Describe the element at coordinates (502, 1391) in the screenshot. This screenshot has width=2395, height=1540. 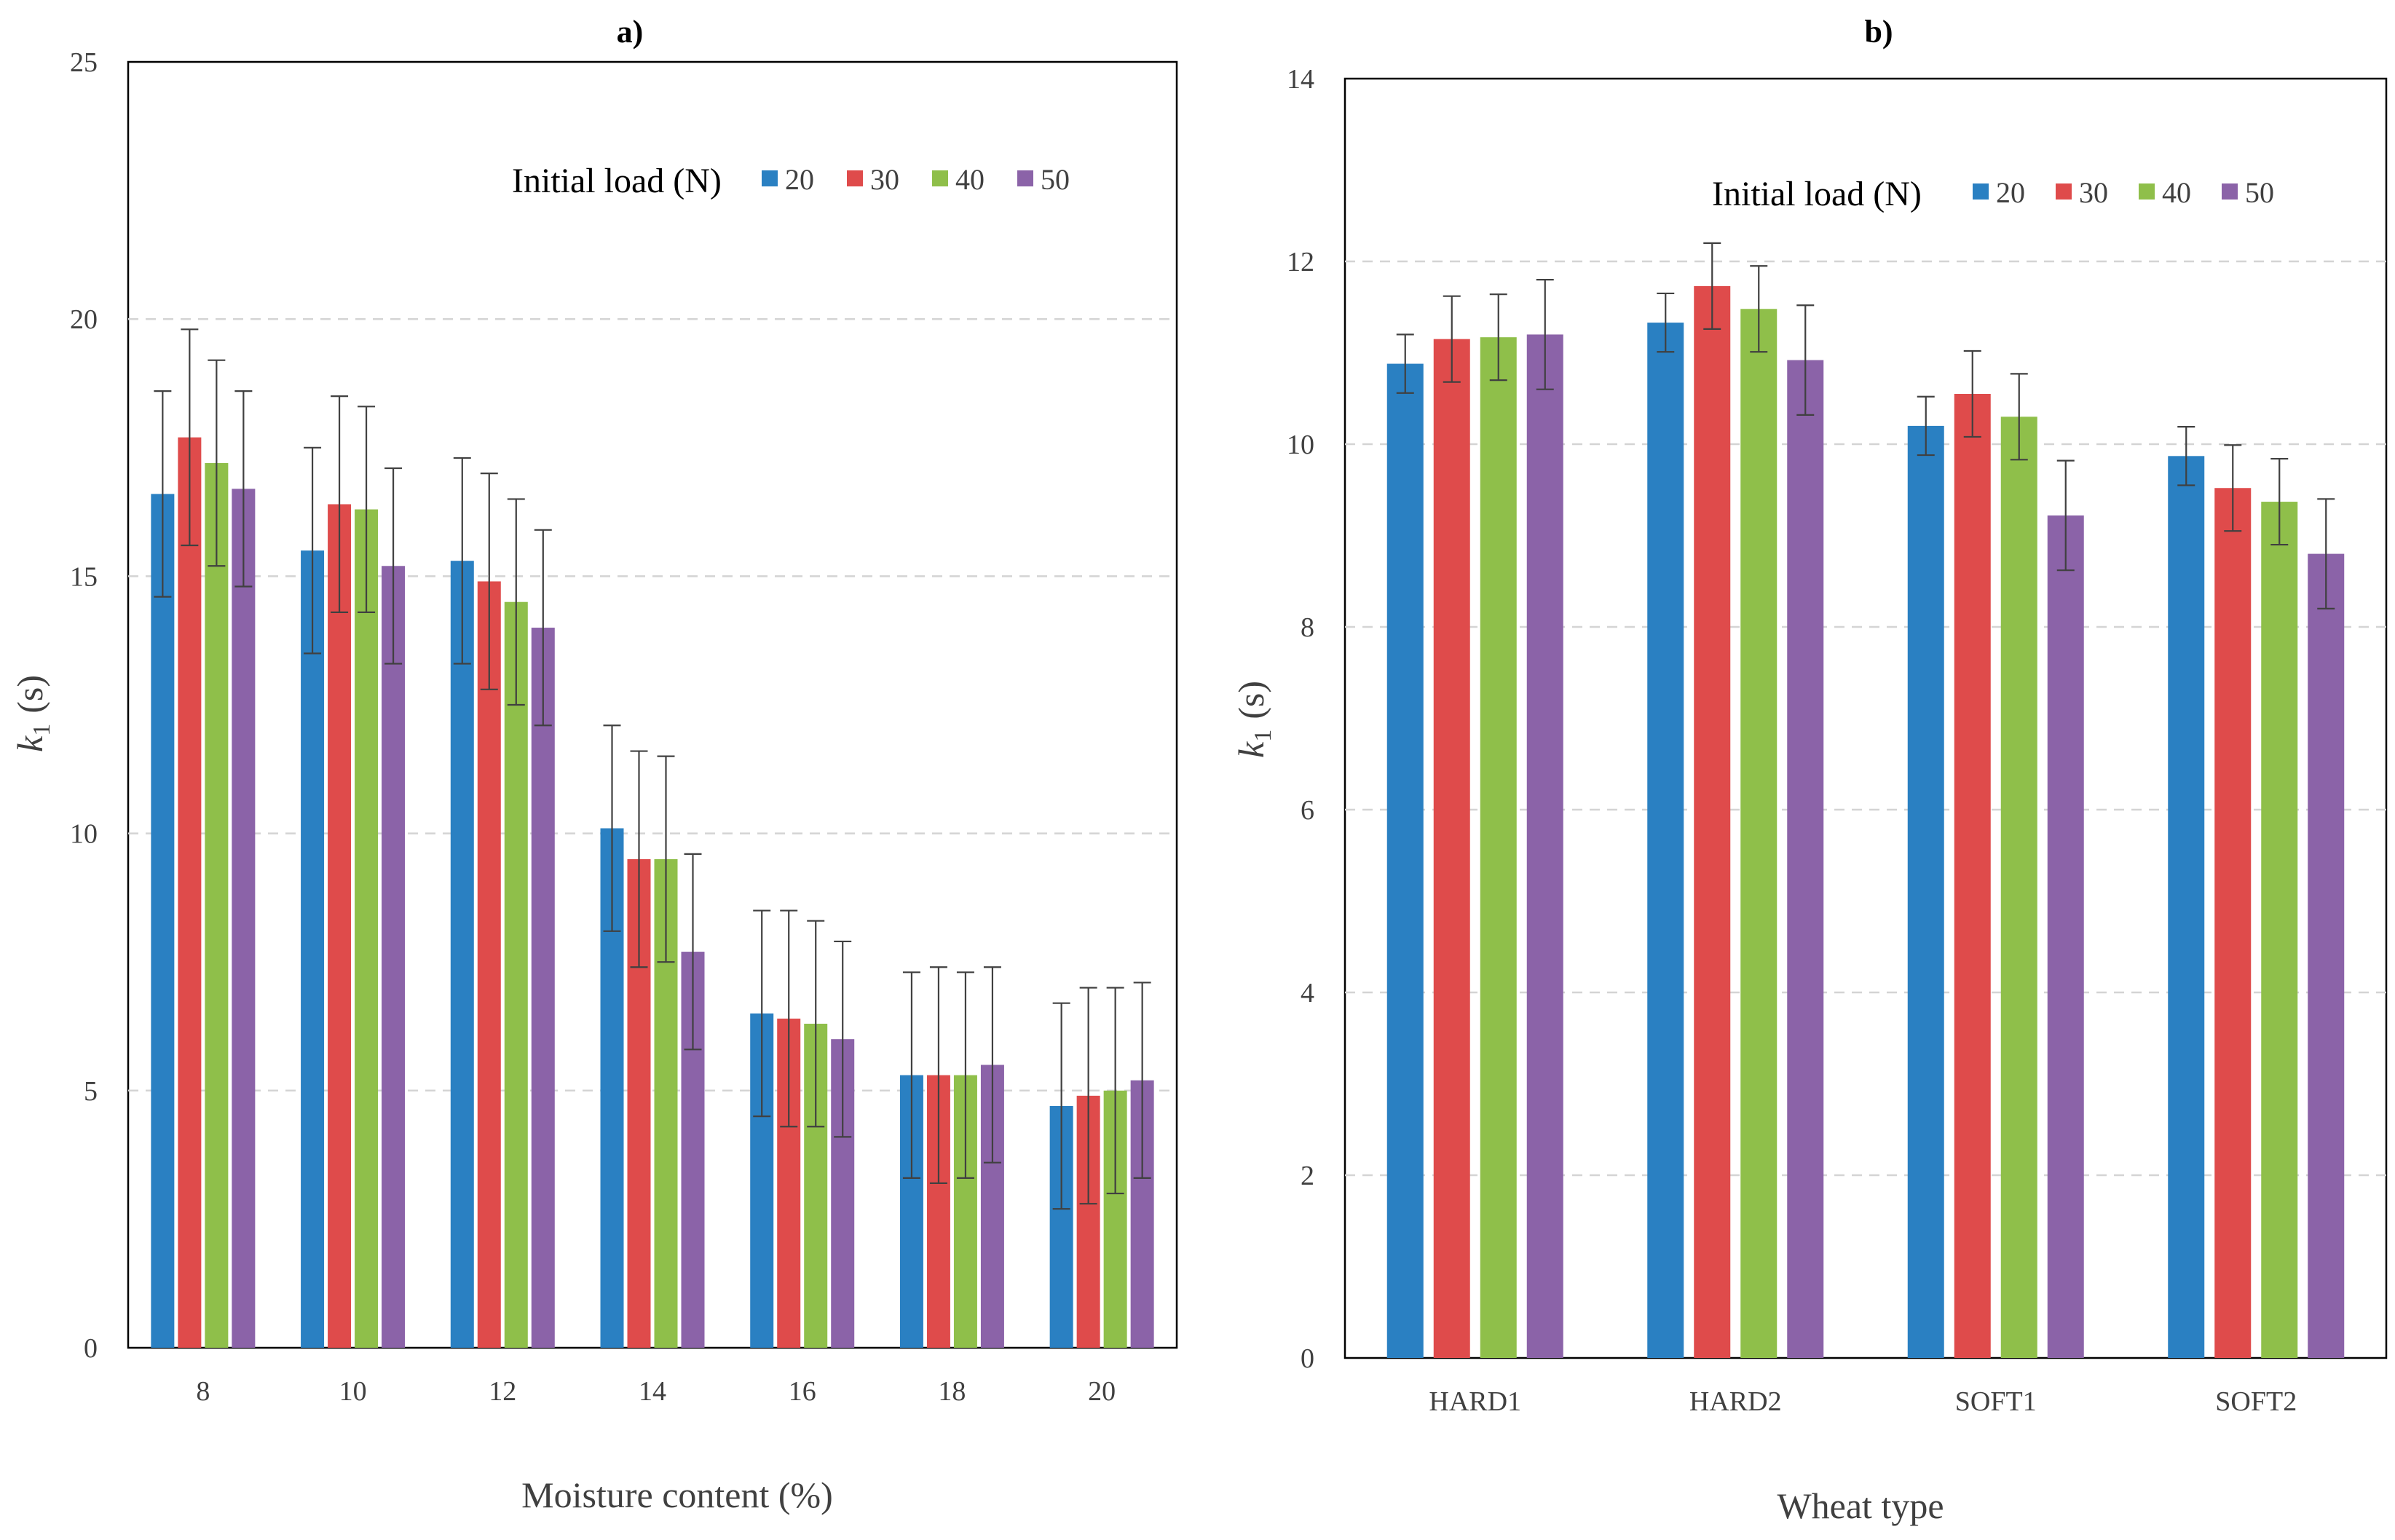
I see `x-tick-label: 12` at that location.